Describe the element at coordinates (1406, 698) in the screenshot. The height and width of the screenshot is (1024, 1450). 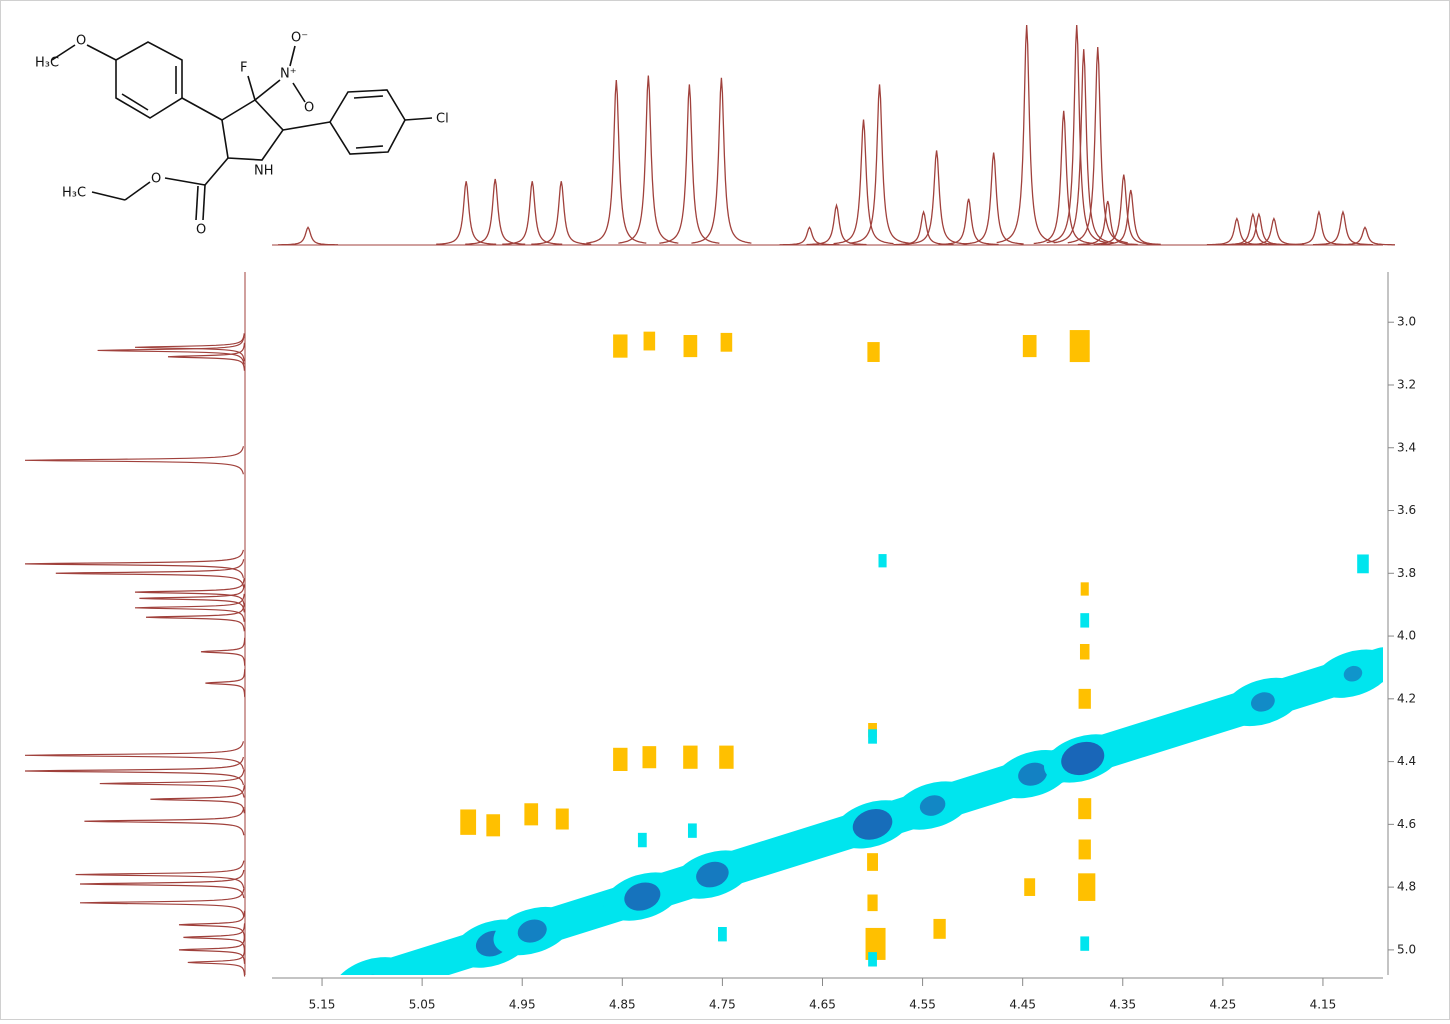
I see `y-tick-label: 4.2` at that location.